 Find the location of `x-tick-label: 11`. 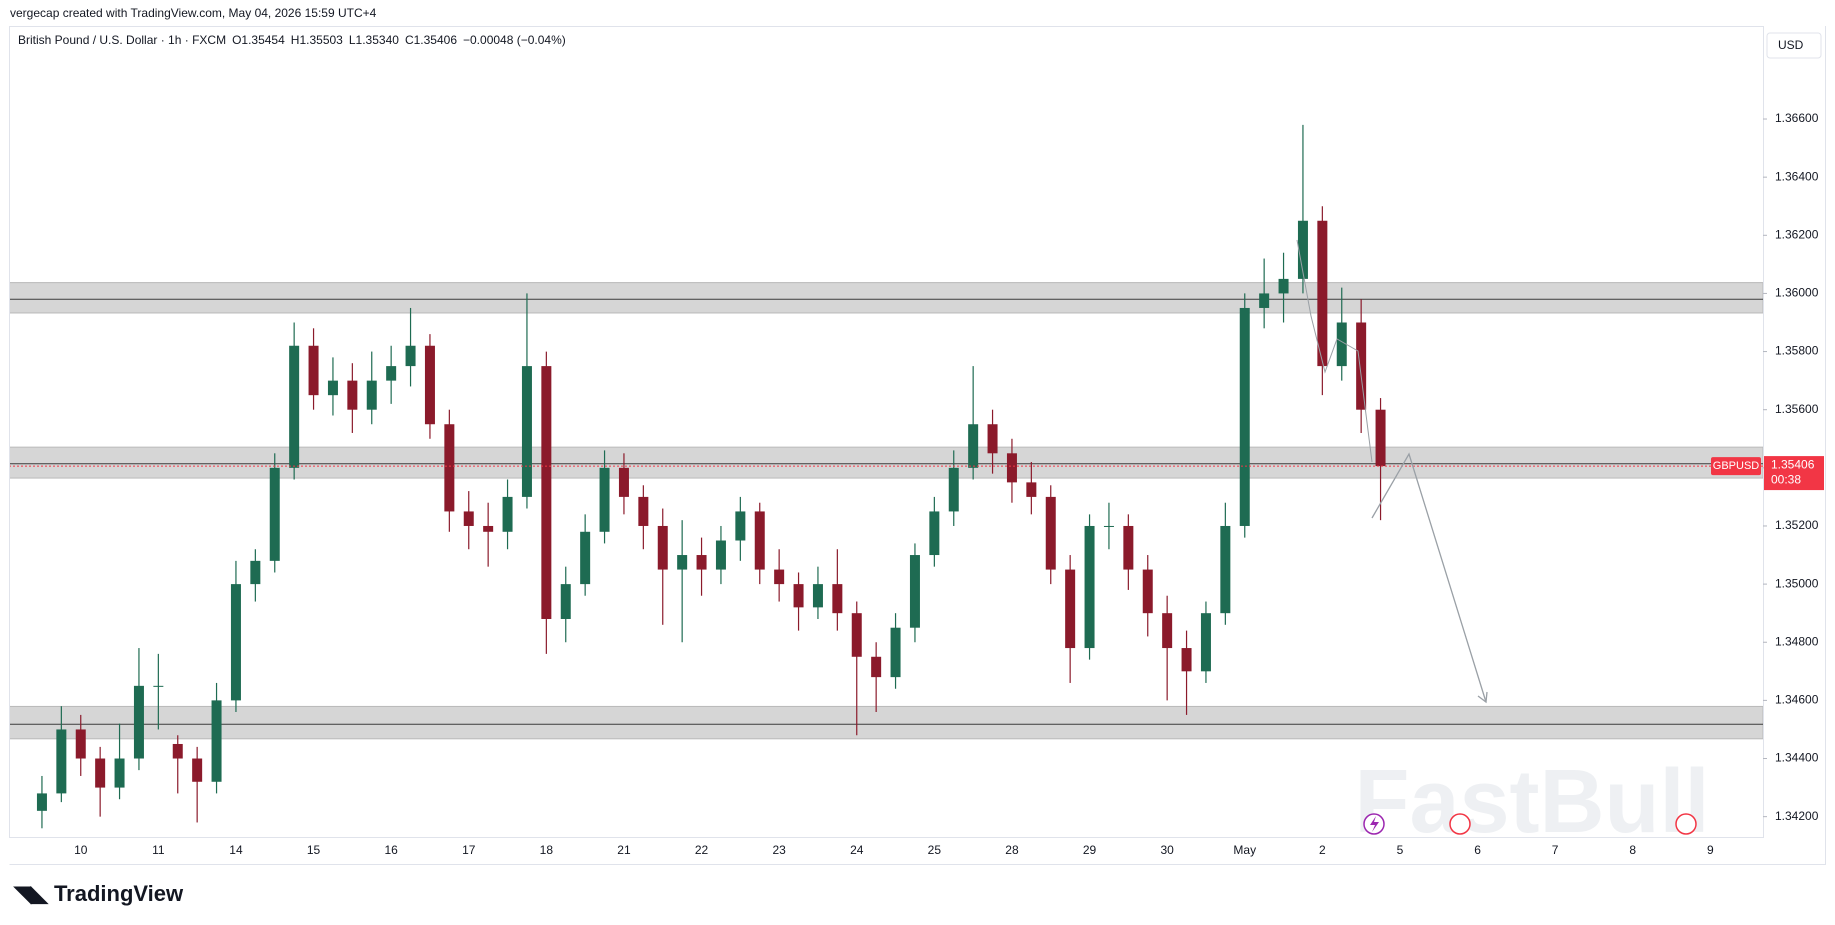

x-tick-label: 11 is located at coordinates (158, 850).